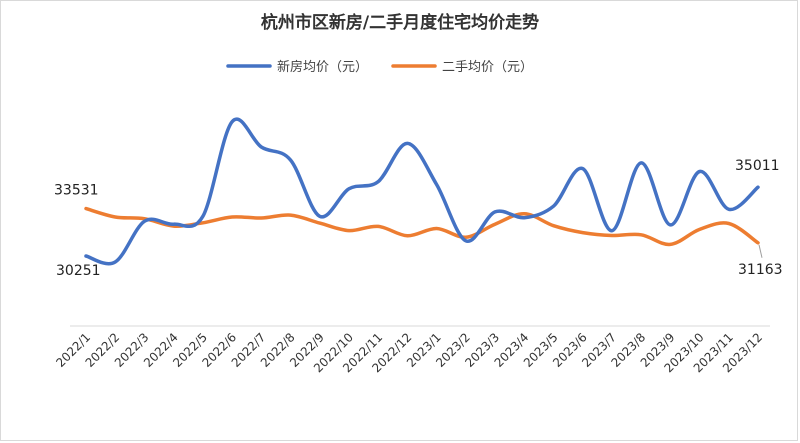 Image resolution: width=800 pixels, height=443 pixels. I want to click on series-line-resale-homes, so click(422, 226).